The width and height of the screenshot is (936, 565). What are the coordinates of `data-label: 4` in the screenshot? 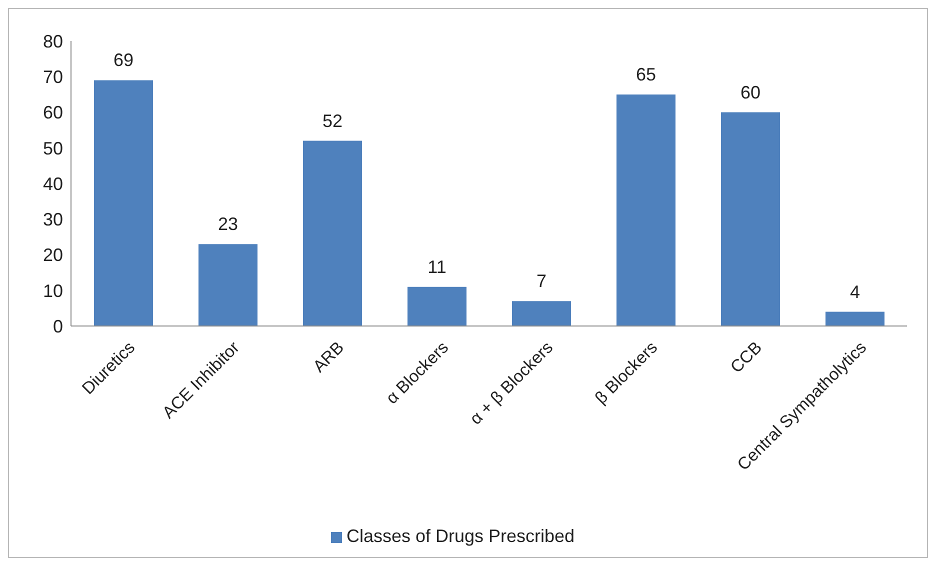 It's located at (855, 292).